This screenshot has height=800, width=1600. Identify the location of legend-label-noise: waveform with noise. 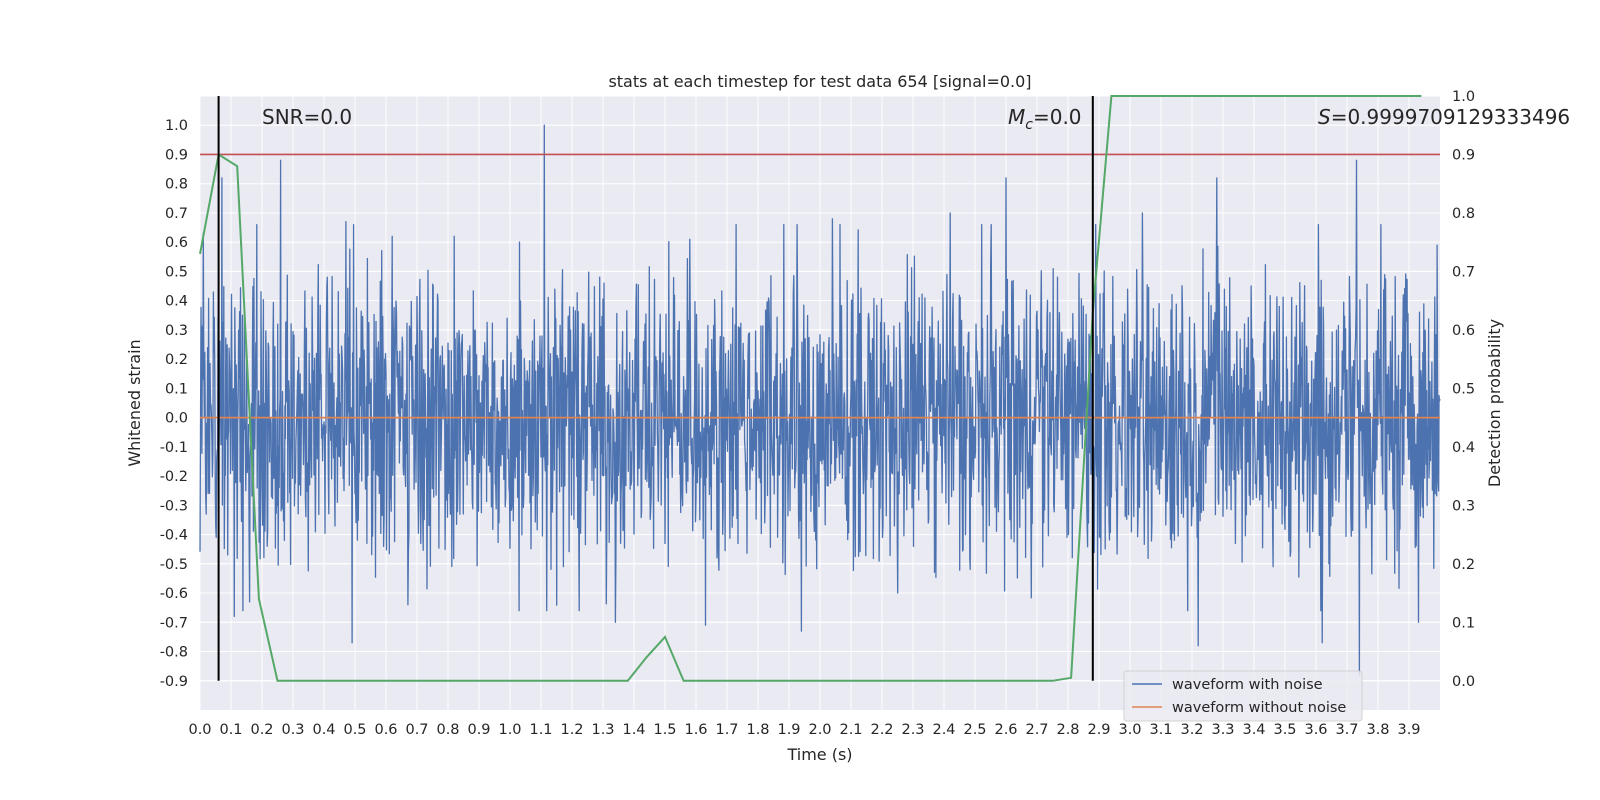
(1247, 685).